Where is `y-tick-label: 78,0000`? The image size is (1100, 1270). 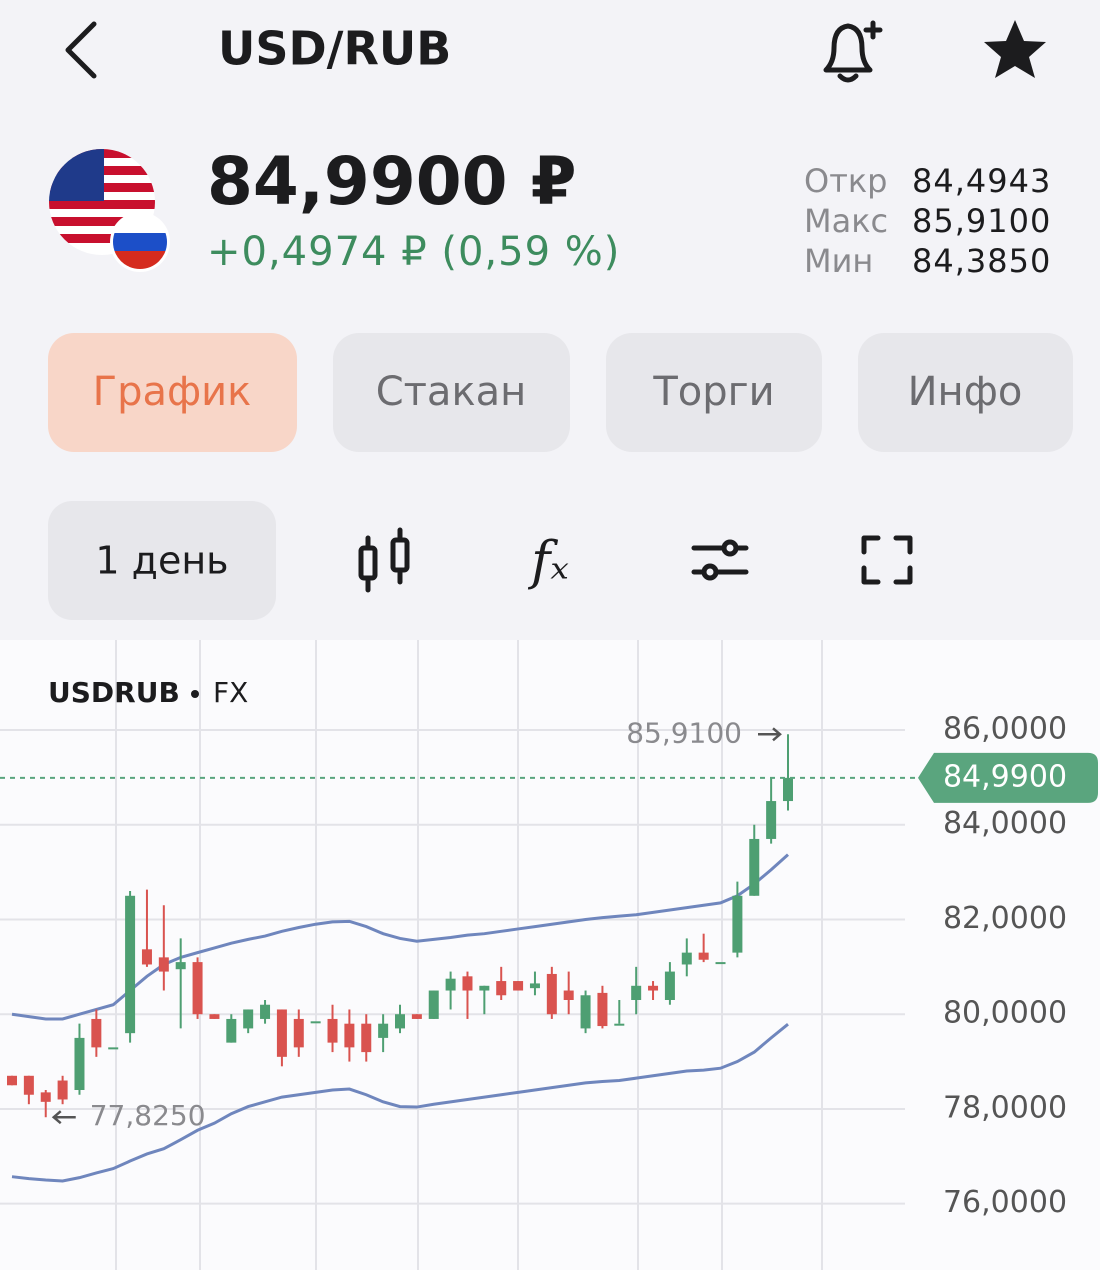
y-tick-label: 78,0000 is located at coordinates (1005, 1107).